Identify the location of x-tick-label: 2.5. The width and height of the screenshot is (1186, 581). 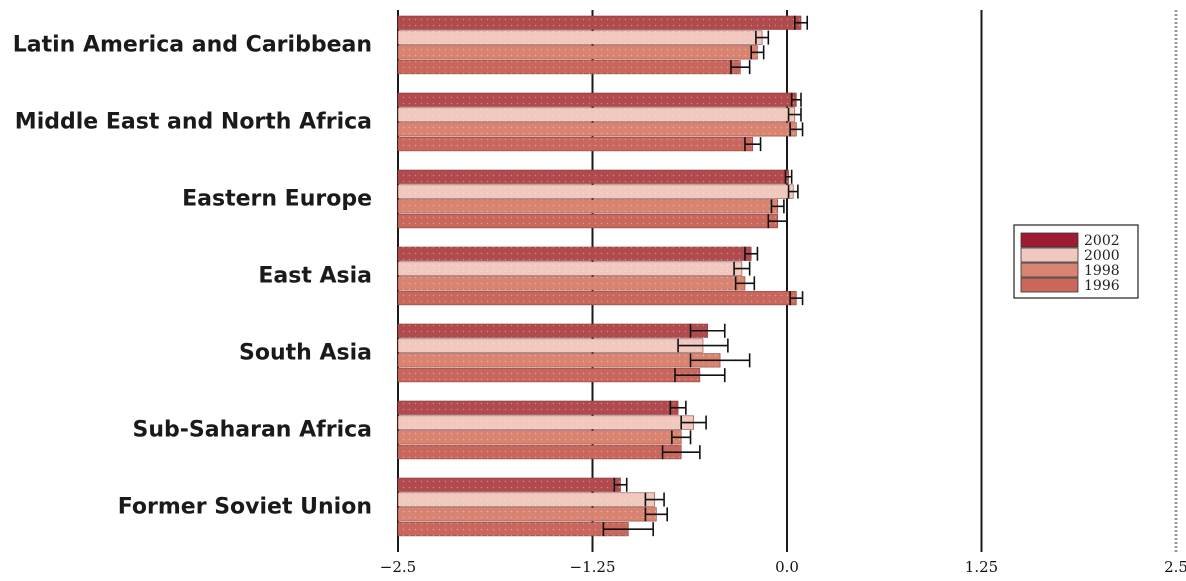
(1175, 567).